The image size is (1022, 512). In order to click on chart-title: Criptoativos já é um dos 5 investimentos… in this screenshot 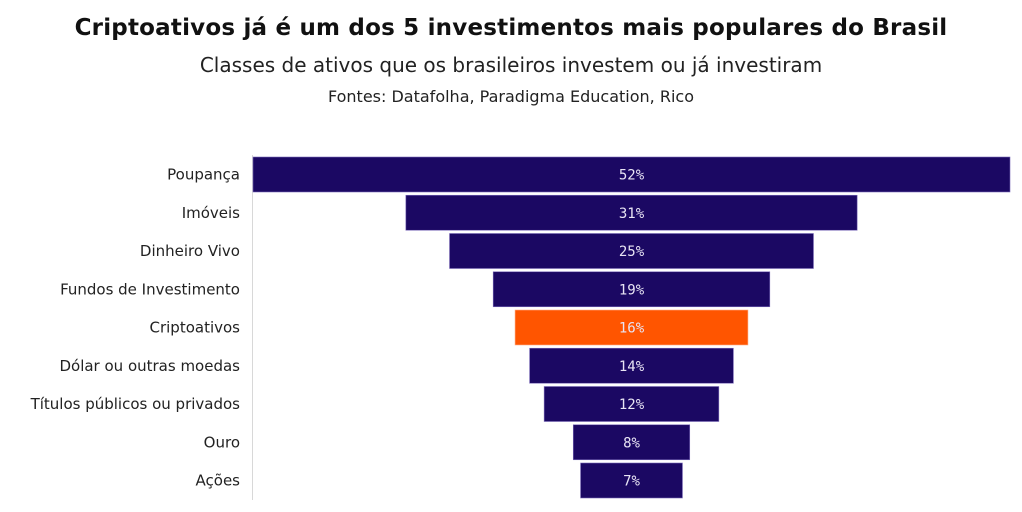, I will do `click(511, 28)`.